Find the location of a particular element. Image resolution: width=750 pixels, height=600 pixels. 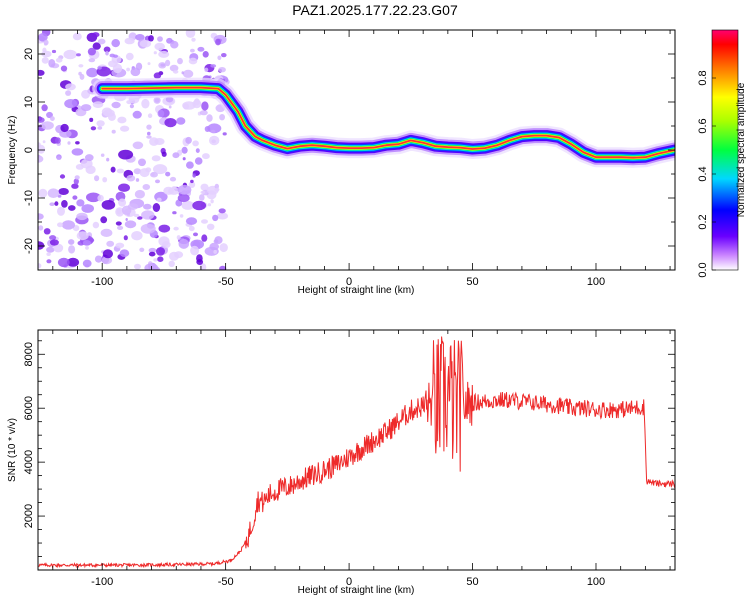

x-tick-label: 100 is located at coordinates (596, 282).